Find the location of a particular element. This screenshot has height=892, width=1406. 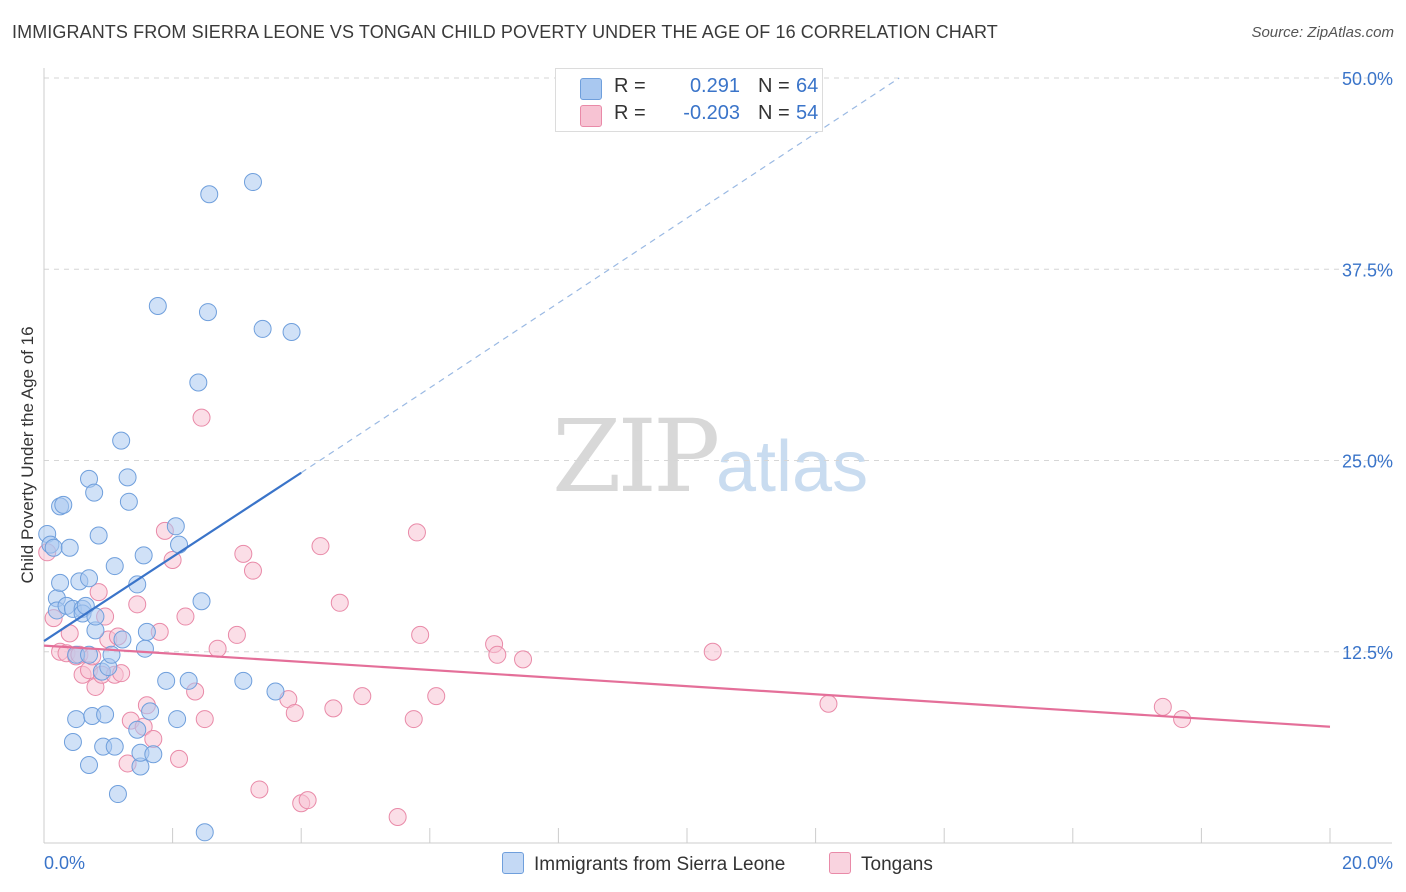

legend-n-value: 64 is located at coordinates (807, 86).